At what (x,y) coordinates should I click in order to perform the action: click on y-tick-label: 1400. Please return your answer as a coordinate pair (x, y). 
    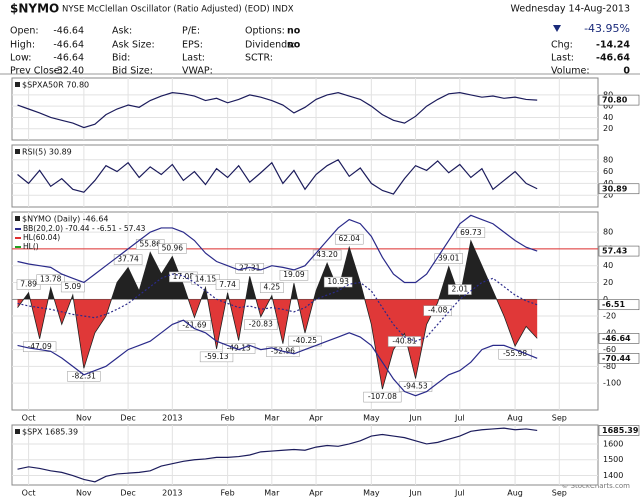
    Looking at the image, I should click on (613, 475).